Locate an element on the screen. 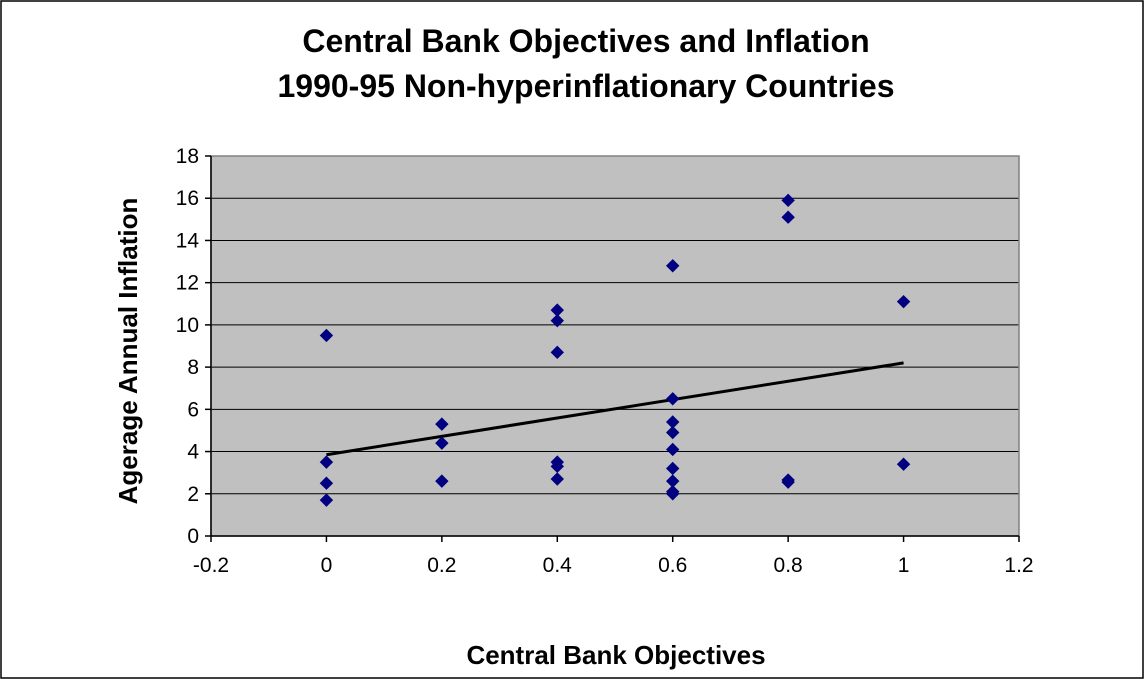 The width and height of the screenshot is (1144, 679). x-tick-label: 1 is located at coordinates (904, 565).